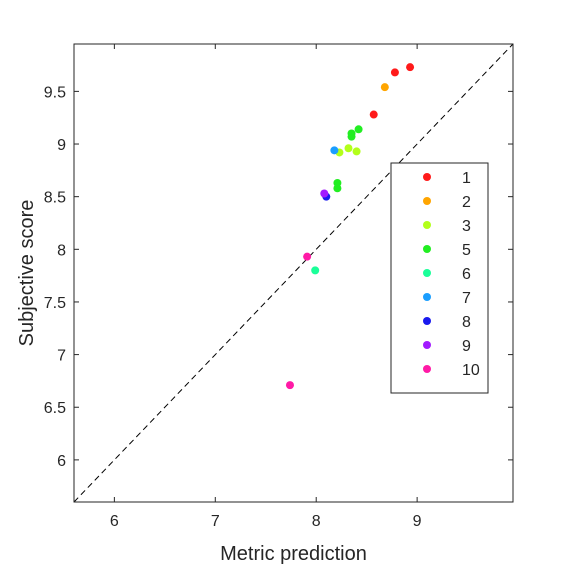 The height and width of the screenshot is (567, 567). Describe the element at coordinates (114, 521) in the screenshot. I see `x-tick-label: 6` at that location.